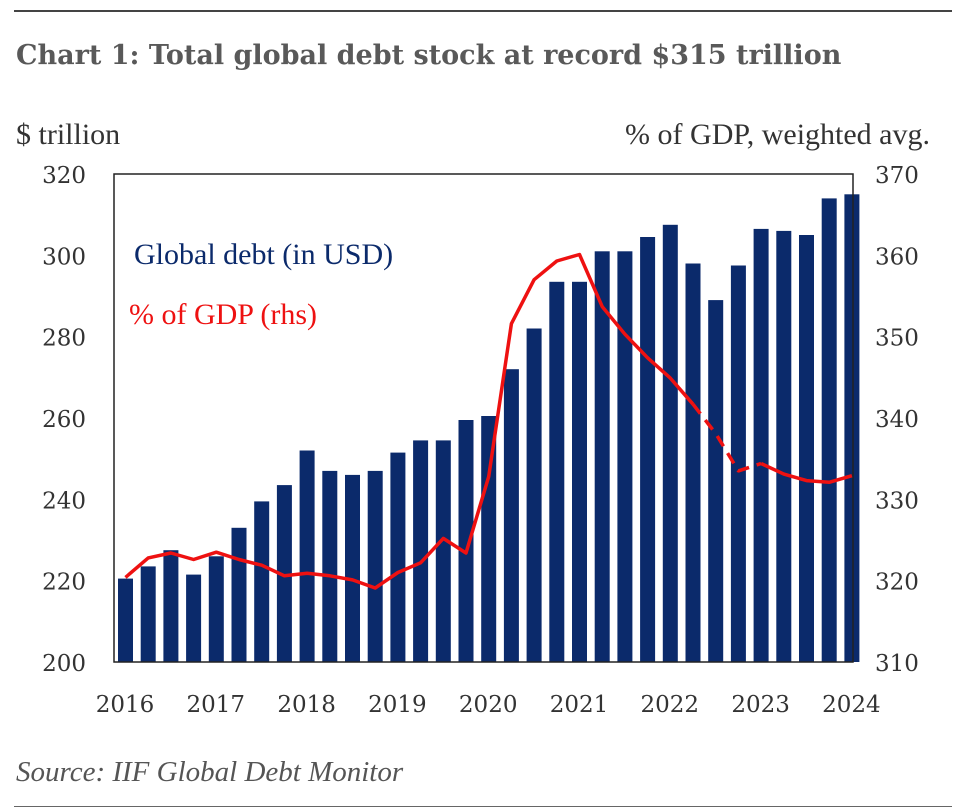 This screenshot has height=811, width=966. I want to click on legend-pct-gdp: % of GDP (rhs), so click(223, 314).